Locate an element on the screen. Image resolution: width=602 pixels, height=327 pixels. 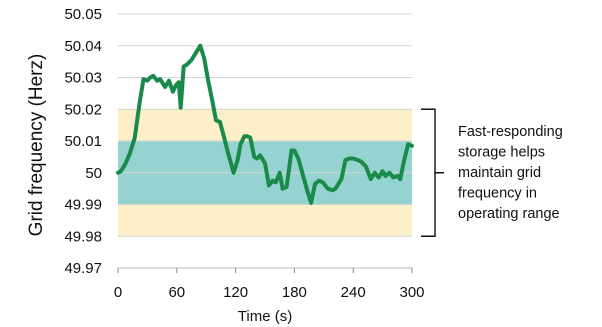
annotation-line: maintain grid is located at coordinates (499, 173).